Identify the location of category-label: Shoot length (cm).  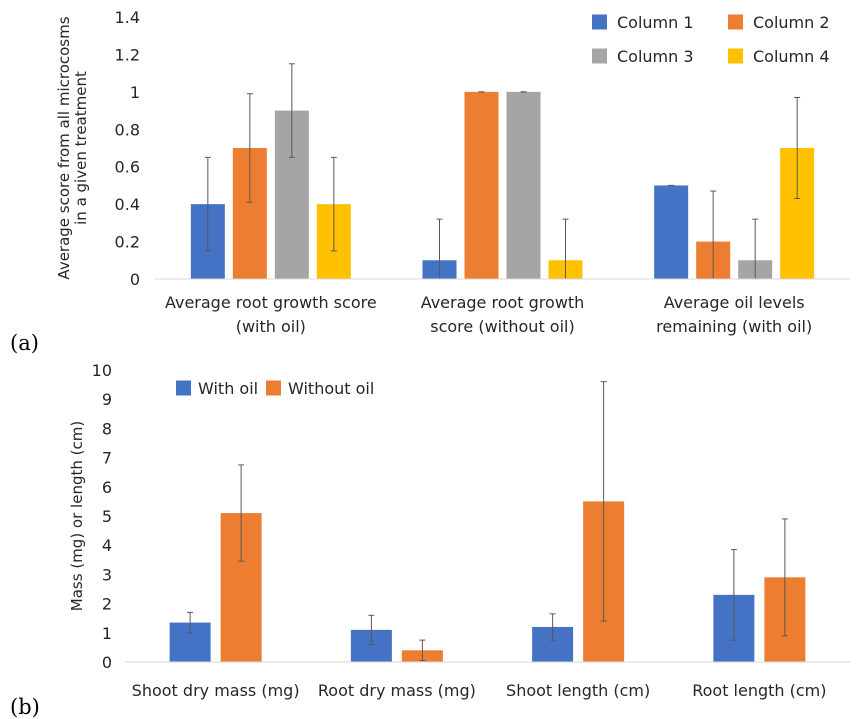
(578, 690).